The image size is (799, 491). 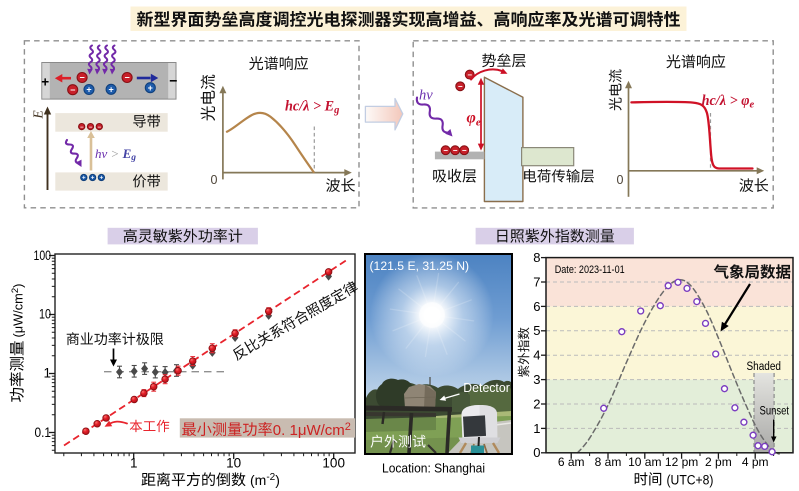 I want to click on svg-text: hc/λ > Eg, so click(x=312, y=108).